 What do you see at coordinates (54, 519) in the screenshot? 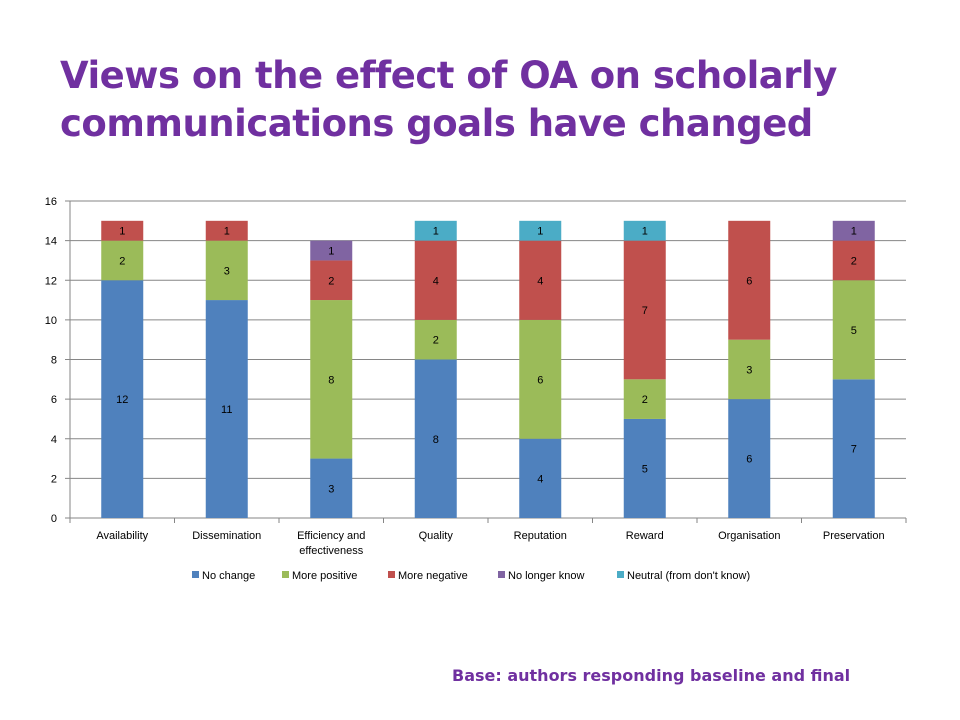
I see `y-tick-label: 0` at bounding box center [54, 519].